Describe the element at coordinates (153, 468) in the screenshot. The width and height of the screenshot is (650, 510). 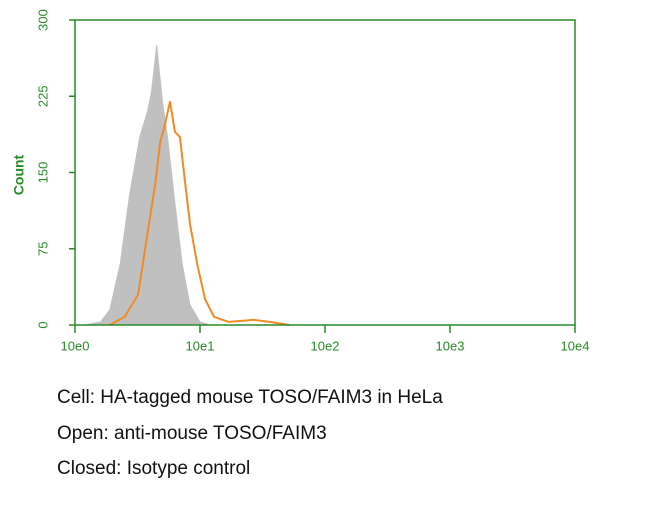
I see `caption: Closed: Isotype control` at that location.